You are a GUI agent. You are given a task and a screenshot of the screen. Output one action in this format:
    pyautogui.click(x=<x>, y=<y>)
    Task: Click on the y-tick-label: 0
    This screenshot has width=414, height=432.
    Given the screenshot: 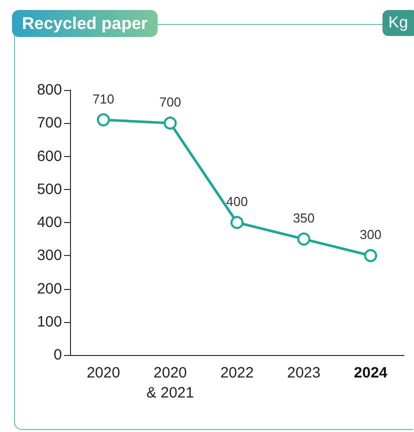 What is the action you would take?
    pyautogui.click(x=58, y=355)
    